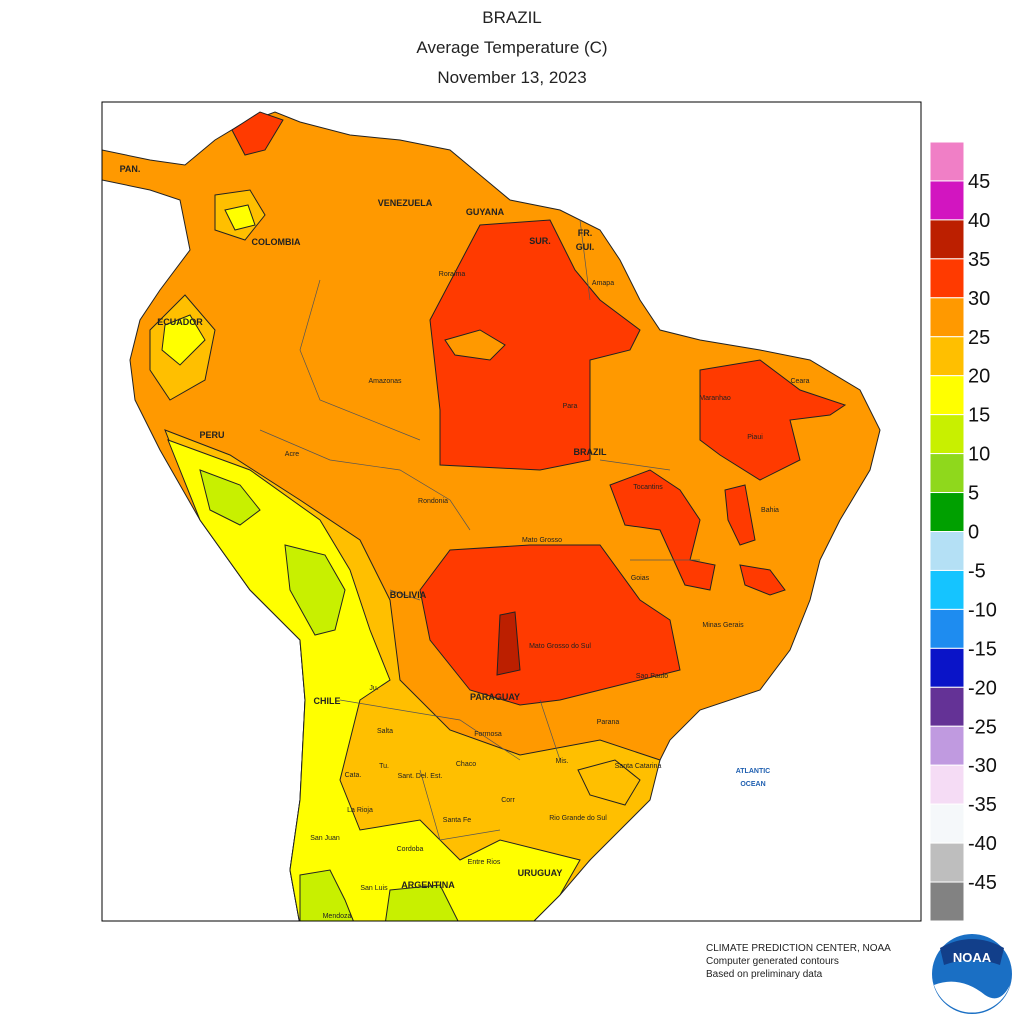 The width and height of the screenshot is (1024, 1024). I want to click on place-label: GUYANA, so click(485, 212).